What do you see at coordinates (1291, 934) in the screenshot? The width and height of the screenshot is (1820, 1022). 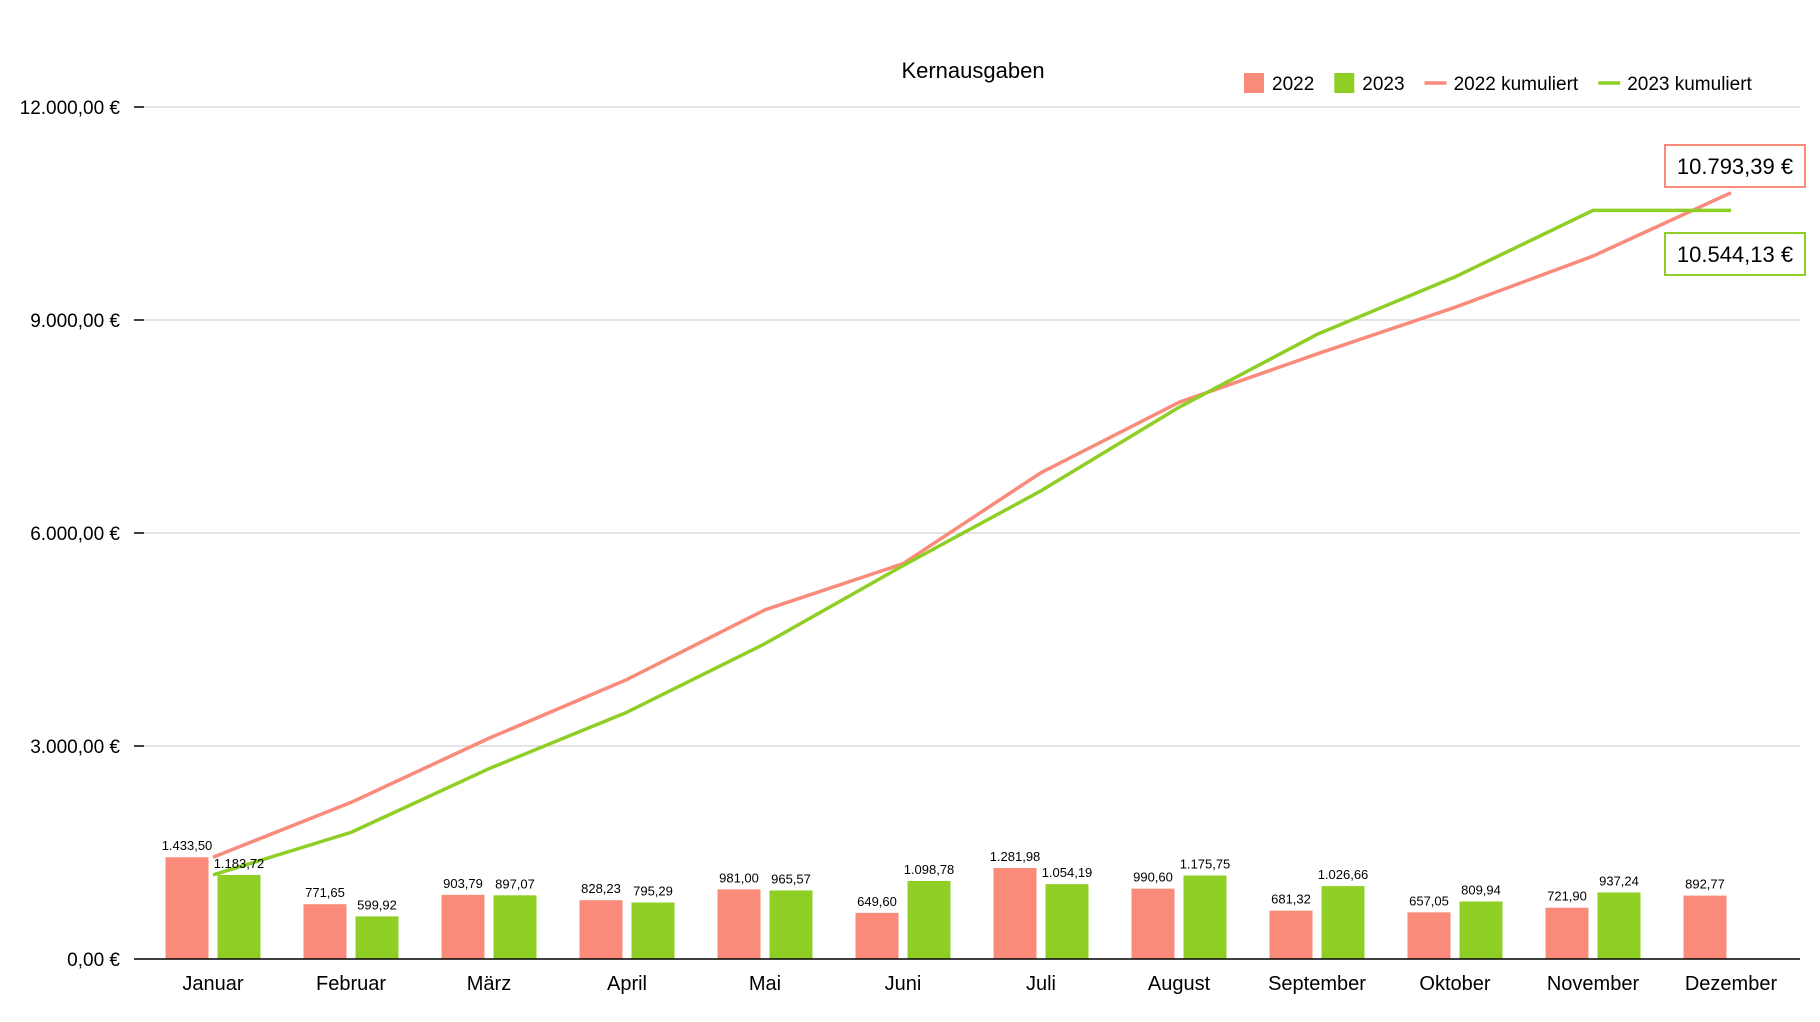 I see `bar-2022-September` at bounding box center [1291, 934].